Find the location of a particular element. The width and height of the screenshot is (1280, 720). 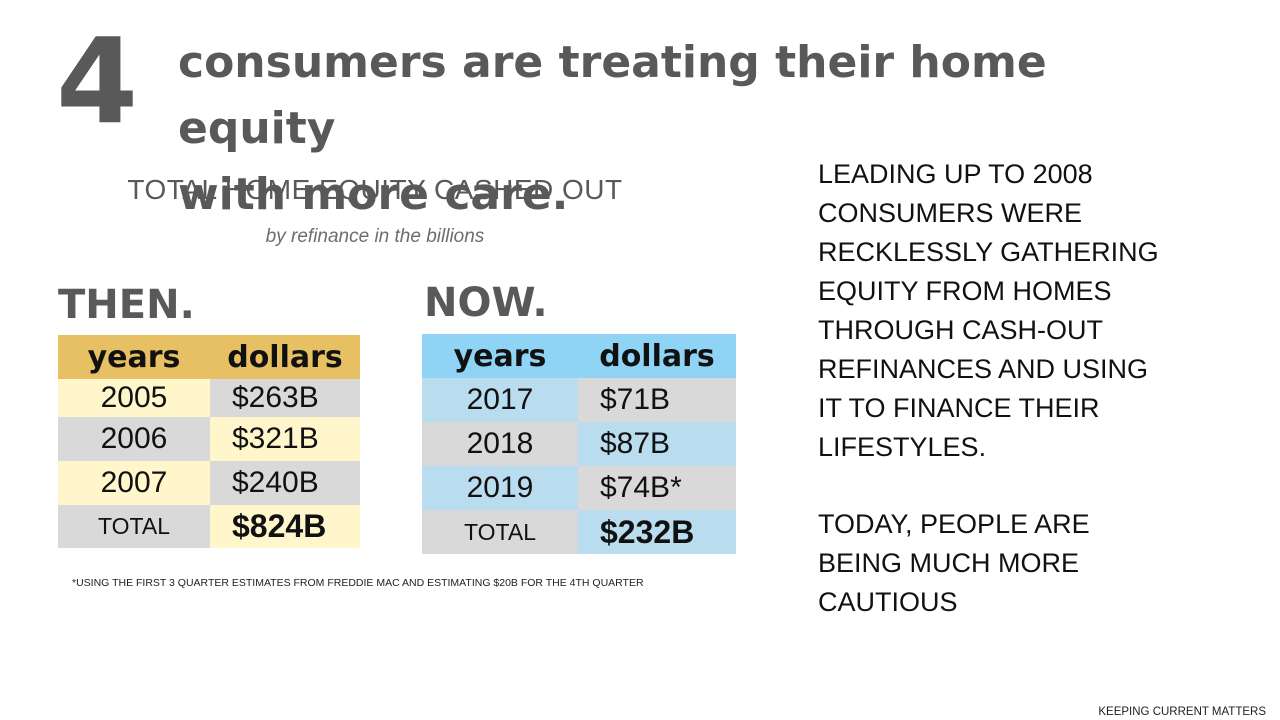

now-header-dollars: dollars is located at coordinates (657, 356).